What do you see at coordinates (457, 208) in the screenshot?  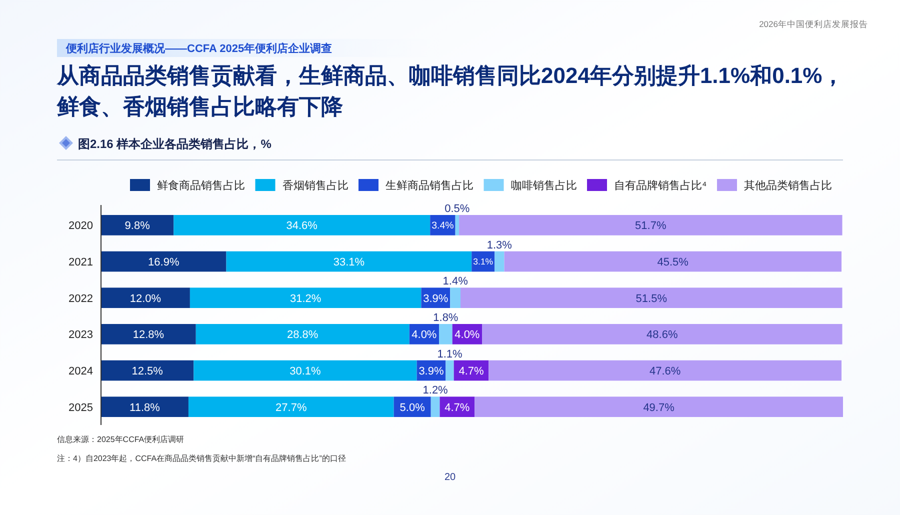 I see `data-label: 0.5%` at bounding box center [457, 208].